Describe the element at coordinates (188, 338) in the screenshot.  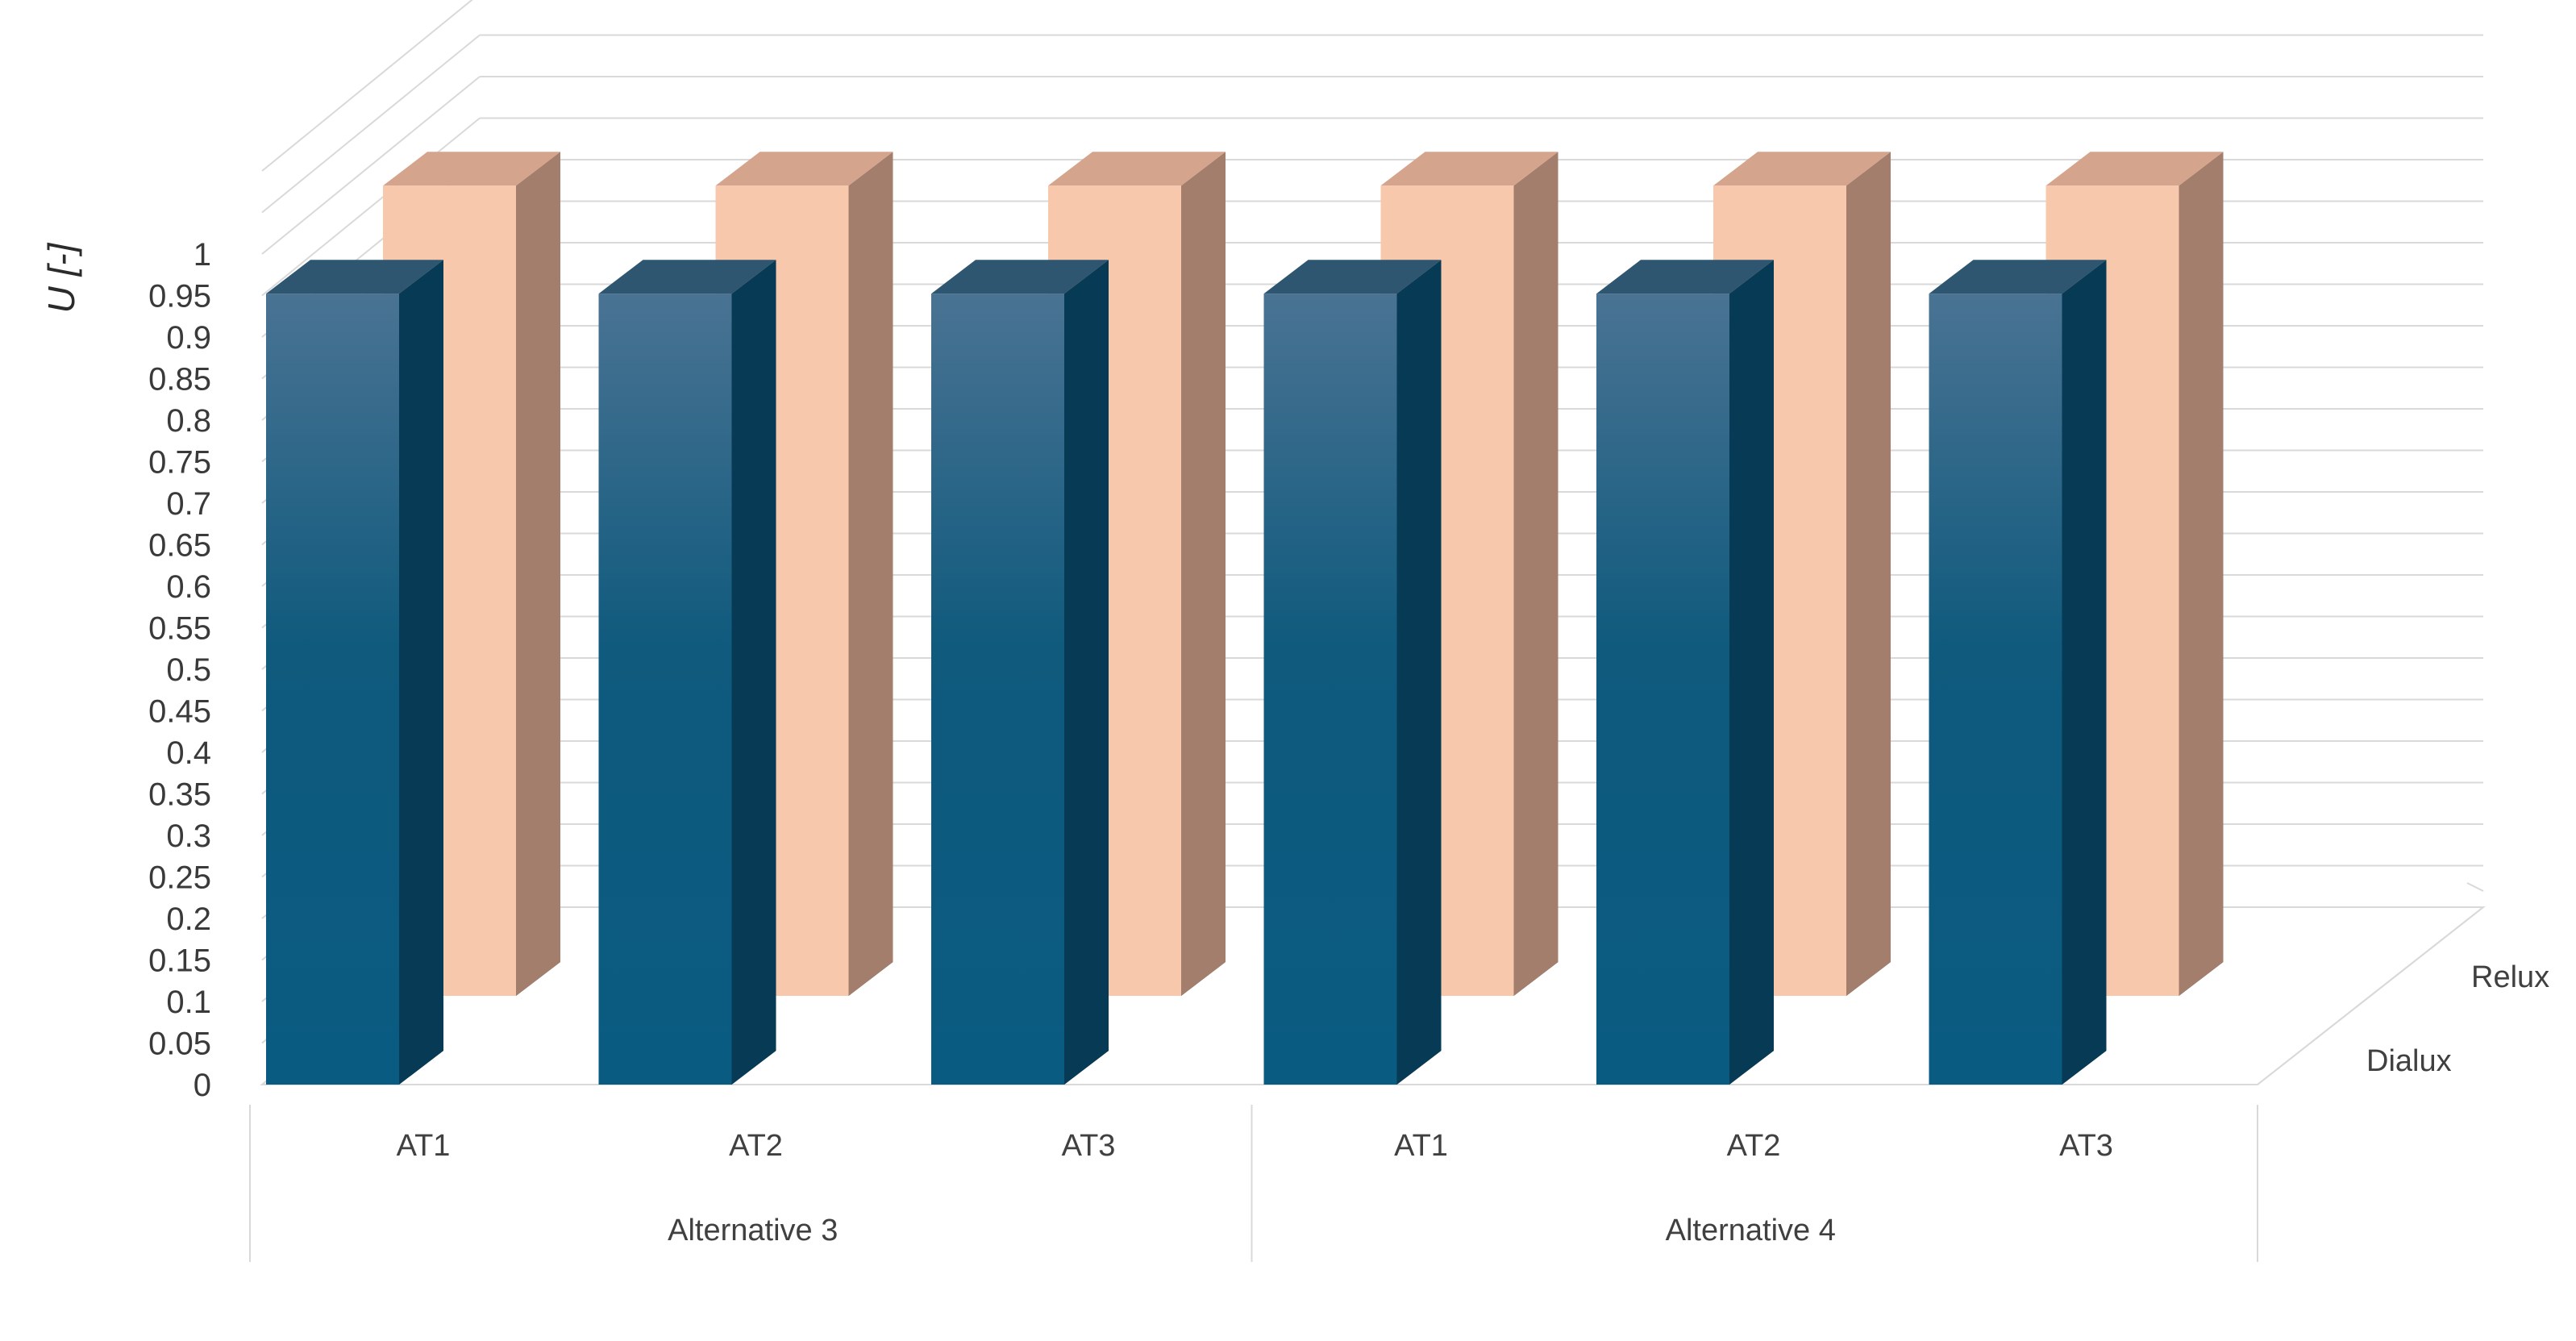
I see `y-tick-label: 0.9` at that location.